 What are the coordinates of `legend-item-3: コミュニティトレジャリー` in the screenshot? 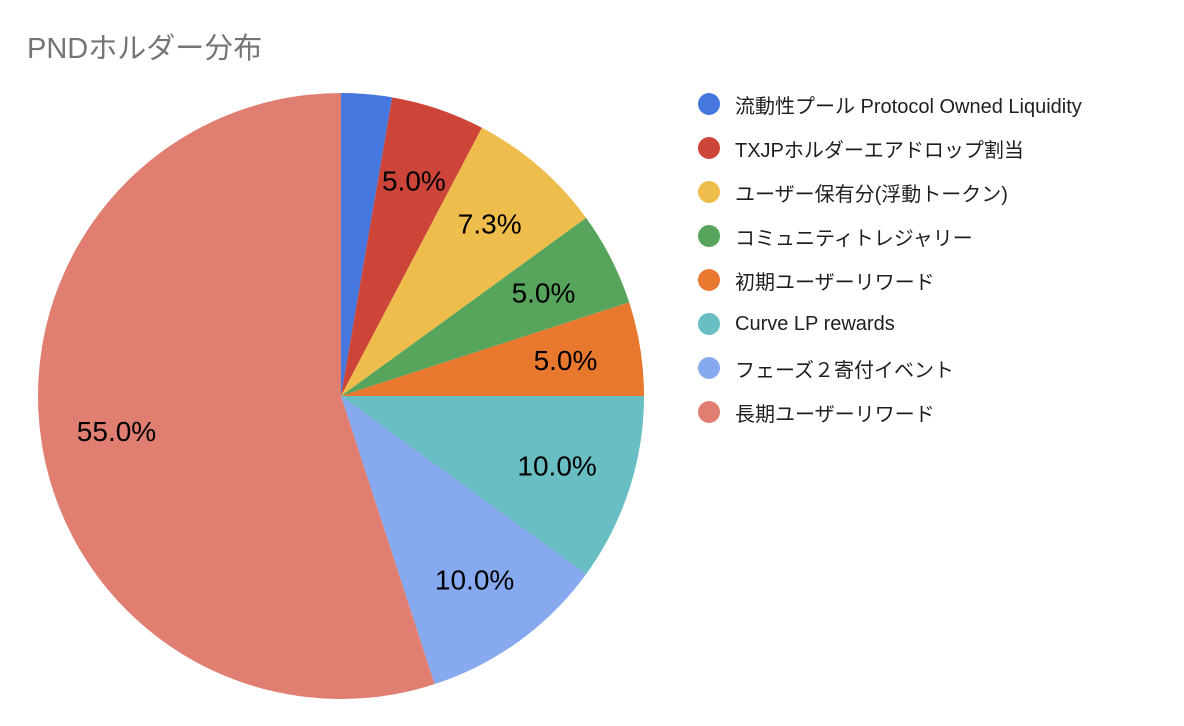 It's located at (890, 237).